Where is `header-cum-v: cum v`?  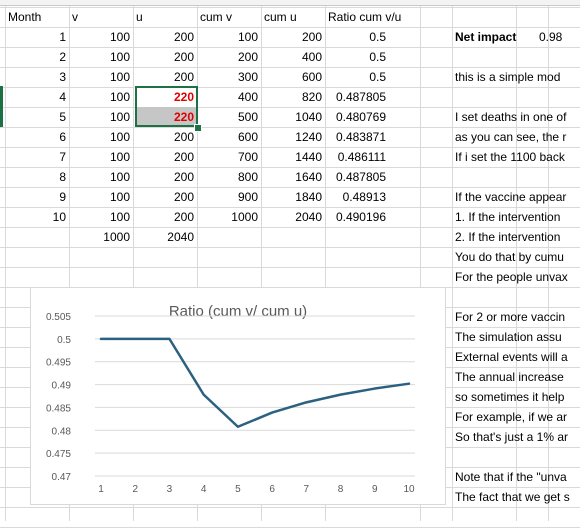
header-cum-v: cum v is located at coordinates (229, 17).